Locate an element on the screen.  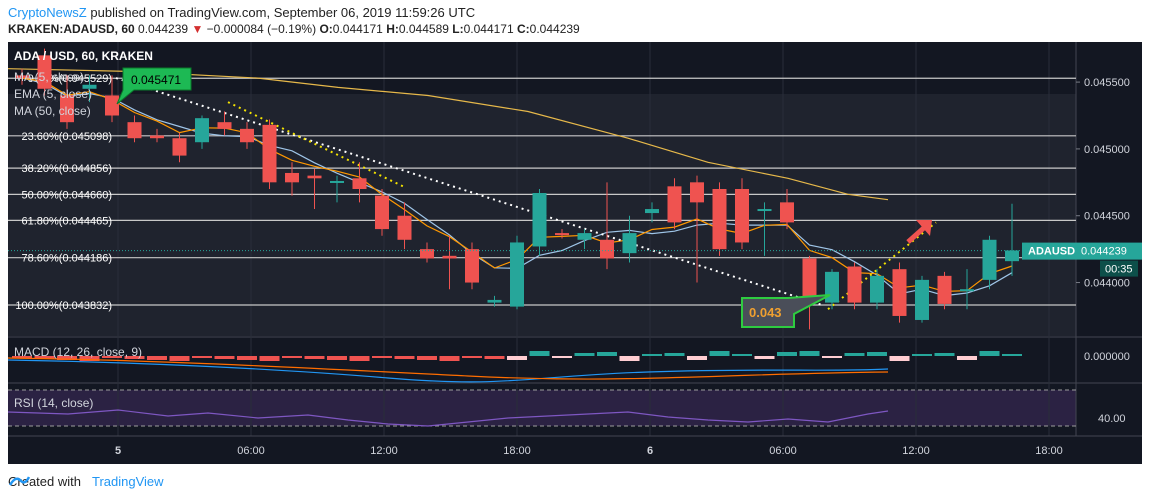
price-tick-label: 0.044000 is located at coordinates (1107, 284).